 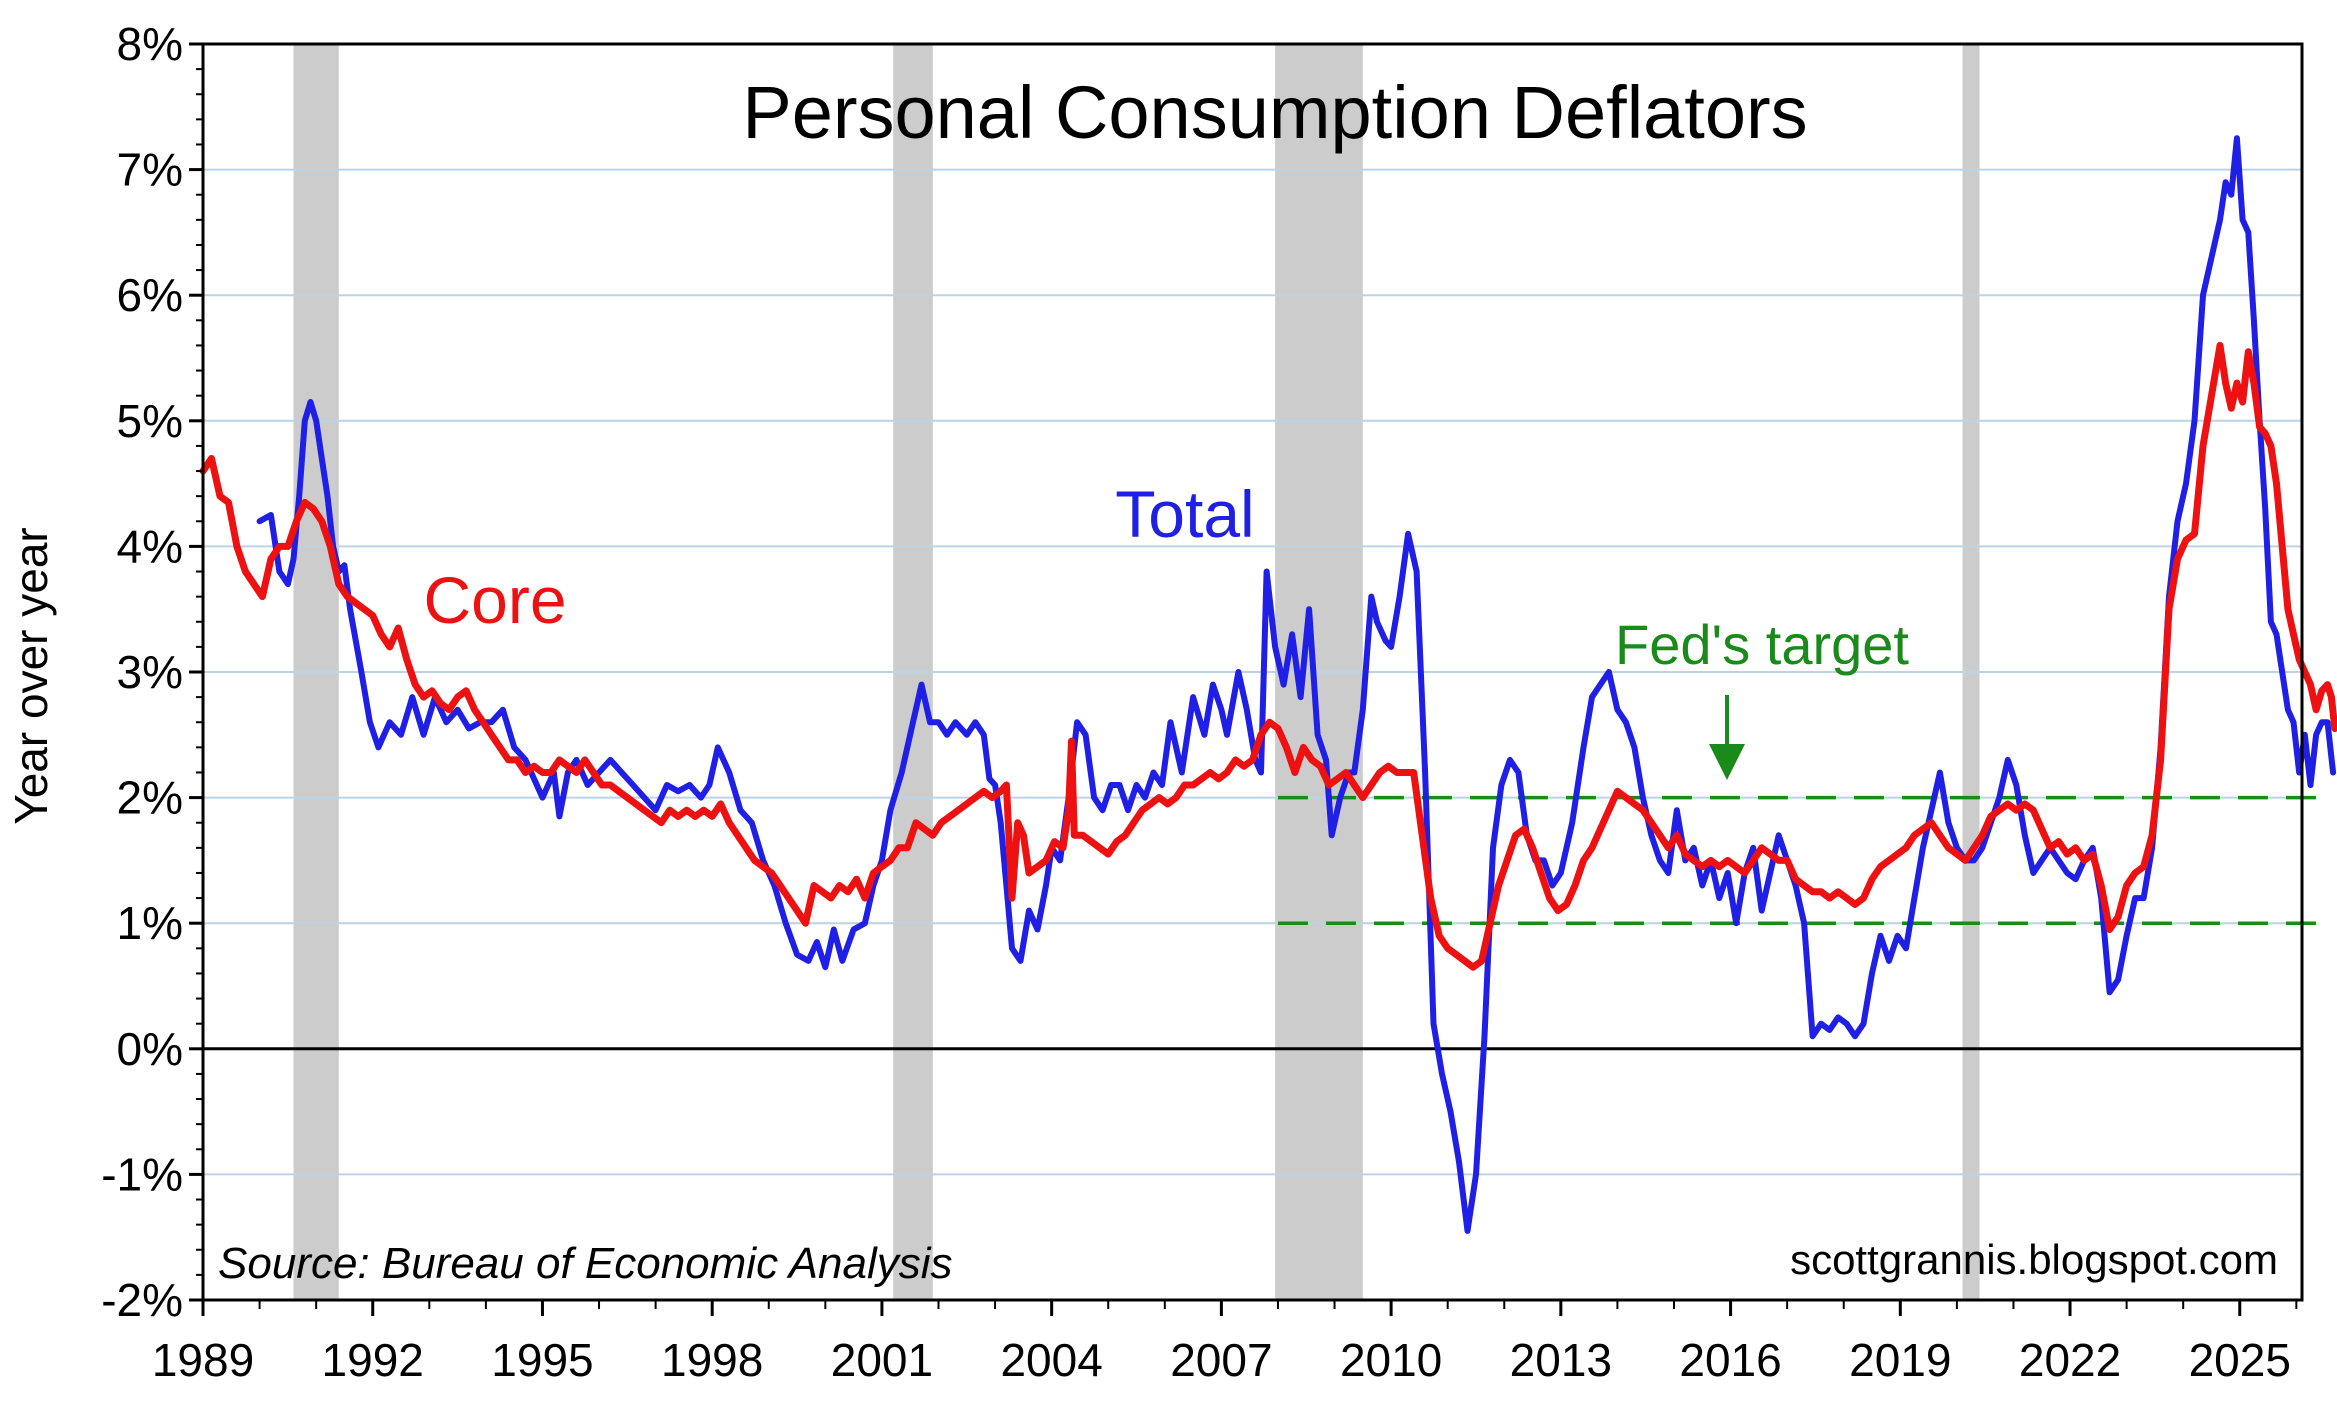 What do you see at coordinates (1730, 1360) in the screenshot?
I see `x-tick-label-9: 2016` at bounding box center [1730, 1360].